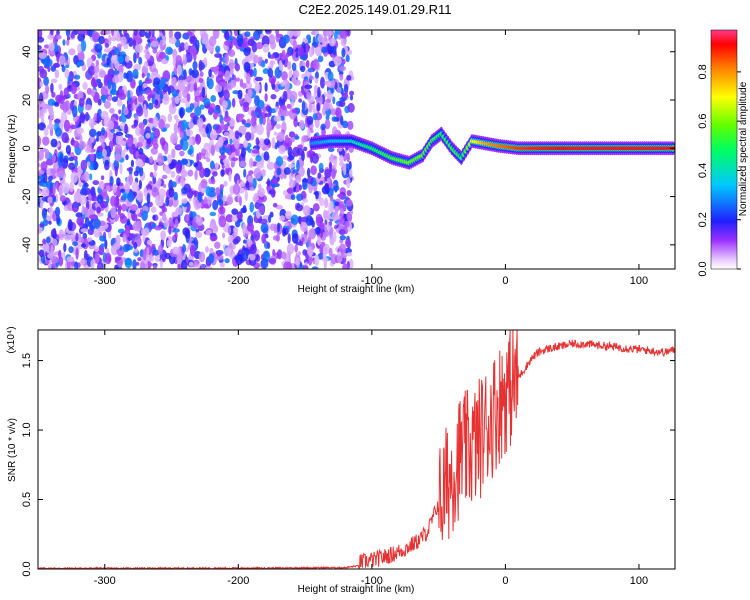 This screenshot has height=600, width=750. What do you see at coordinates (703, 170) in the screenshot?
I see `colorbar-tick-label: 0.4` at bounding box center [703, 170].